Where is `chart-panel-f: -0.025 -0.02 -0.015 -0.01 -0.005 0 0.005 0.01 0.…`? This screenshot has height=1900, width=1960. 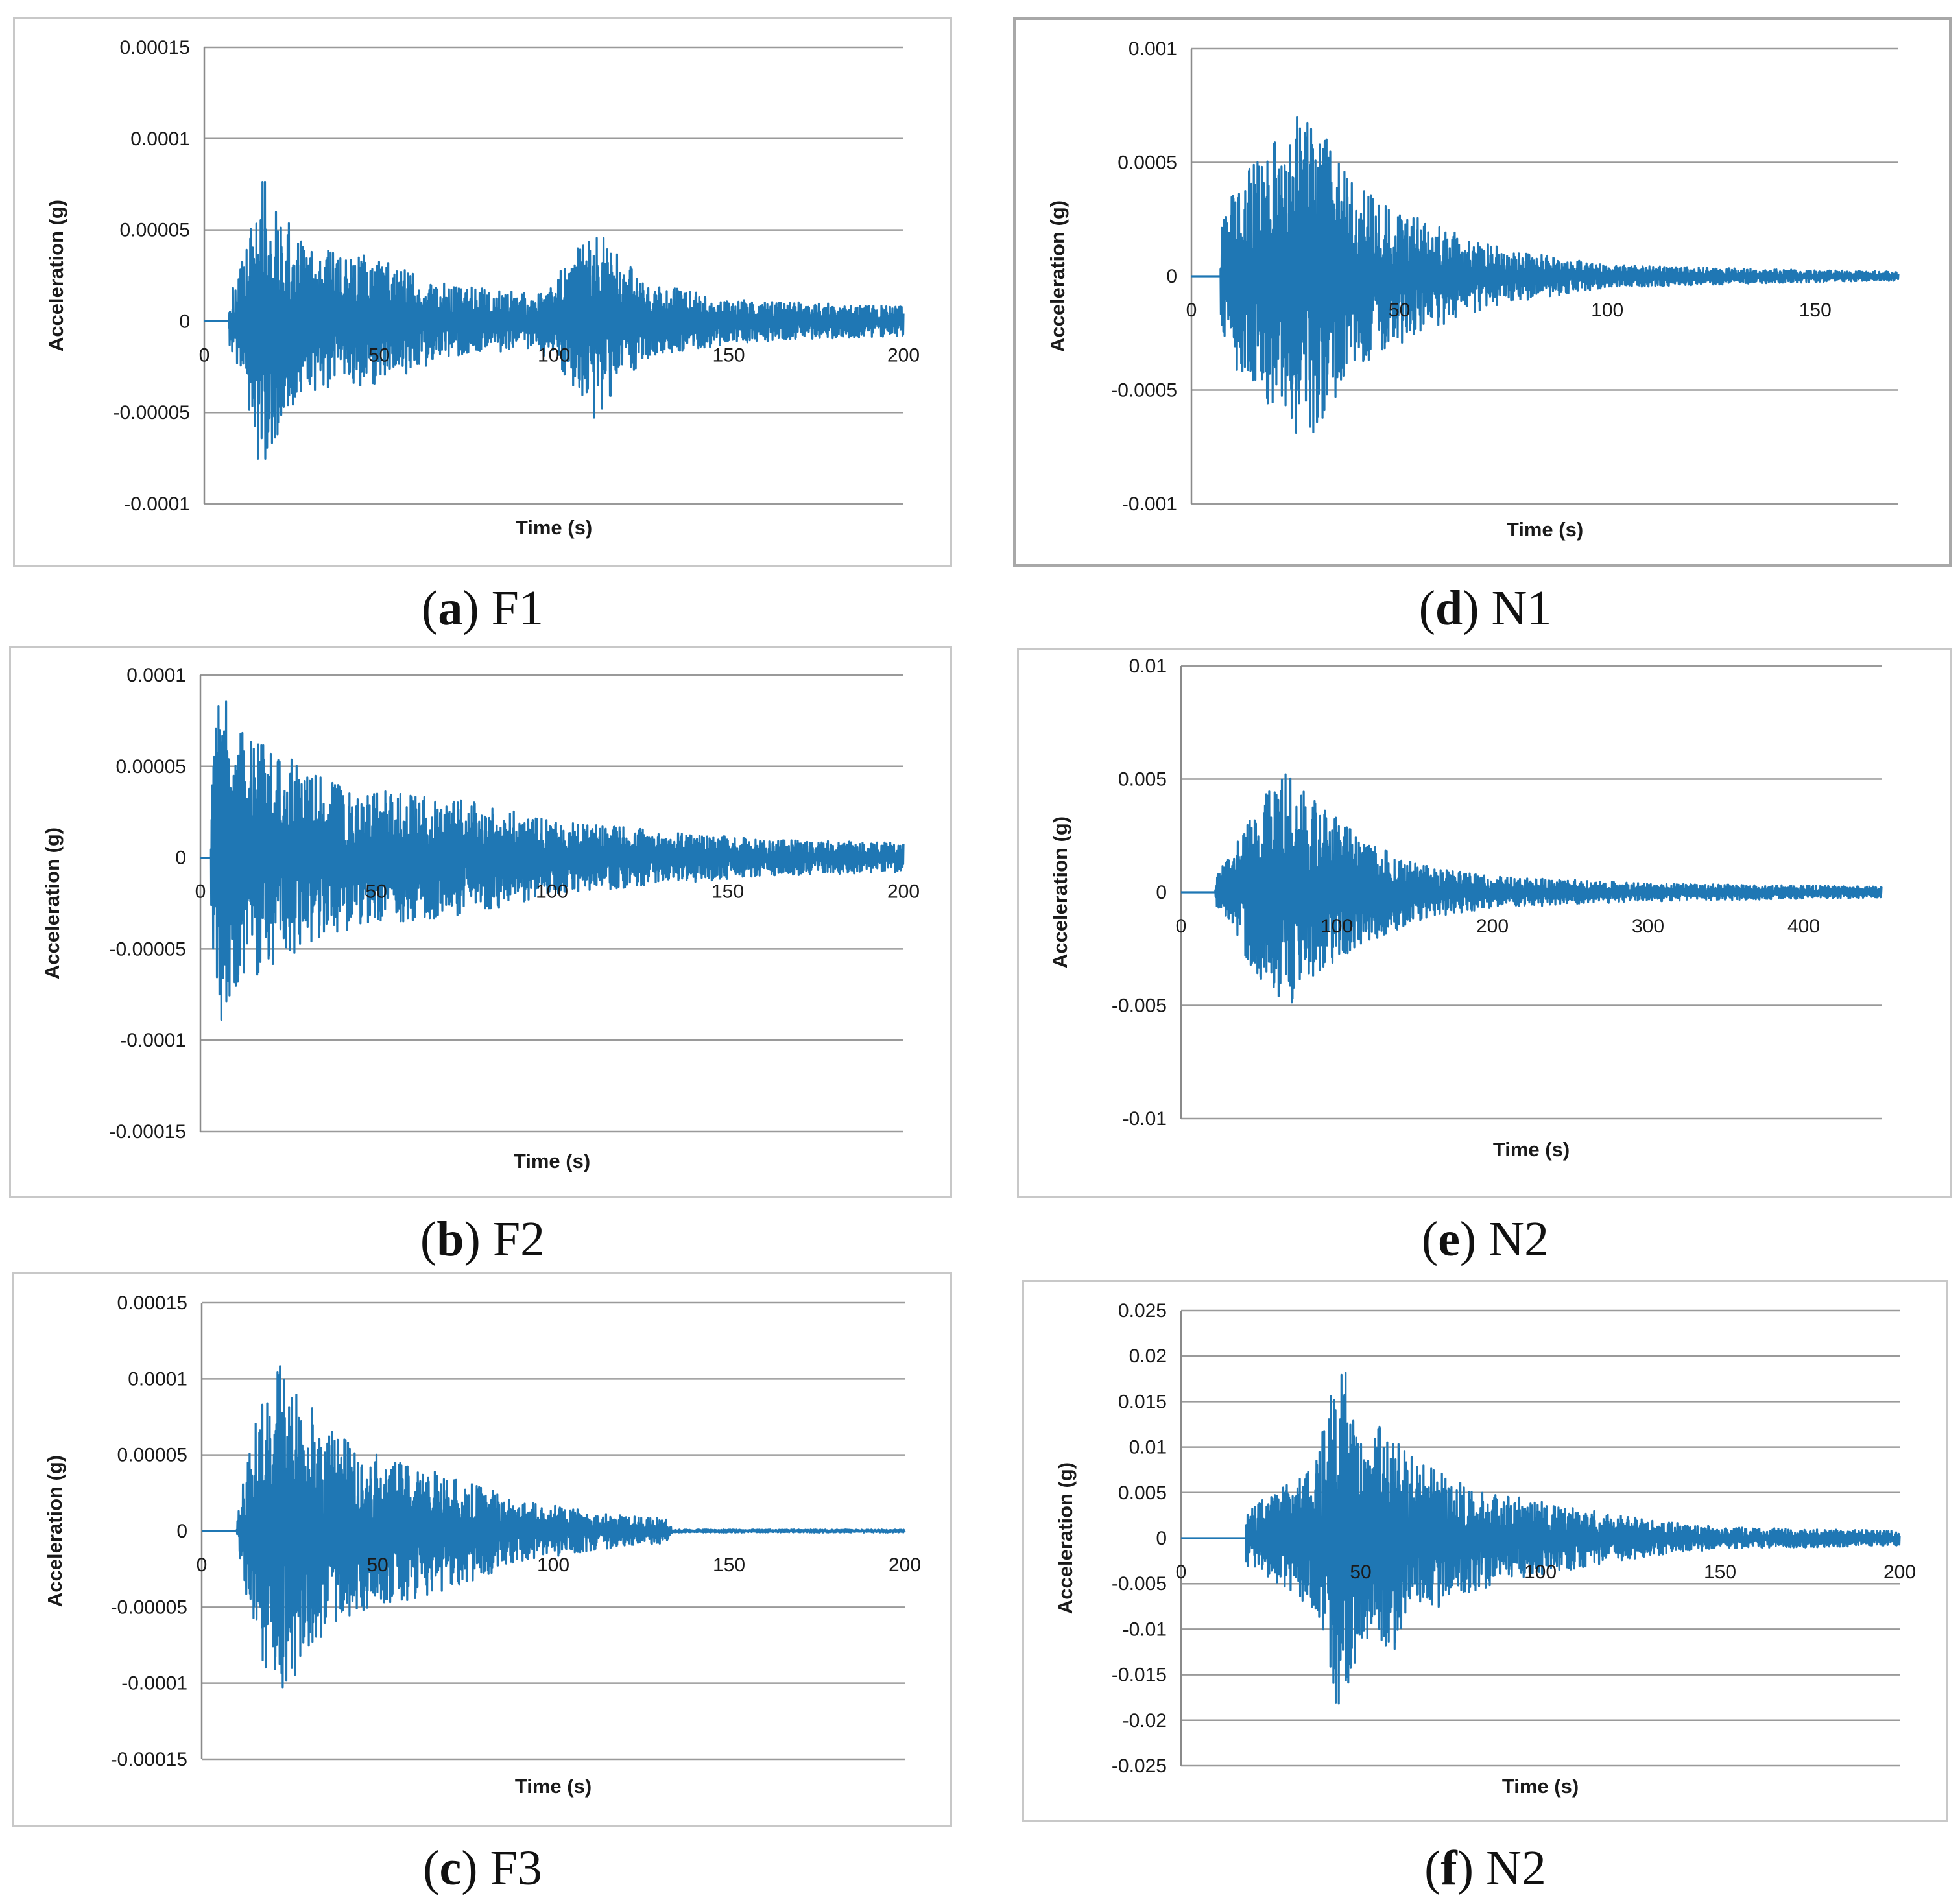 chart-panel-f: -0.025 -0.02 -0.015 -0.01 -0.005 0 0.005 0.01 0.… is located at coordinates (1485, 1551).